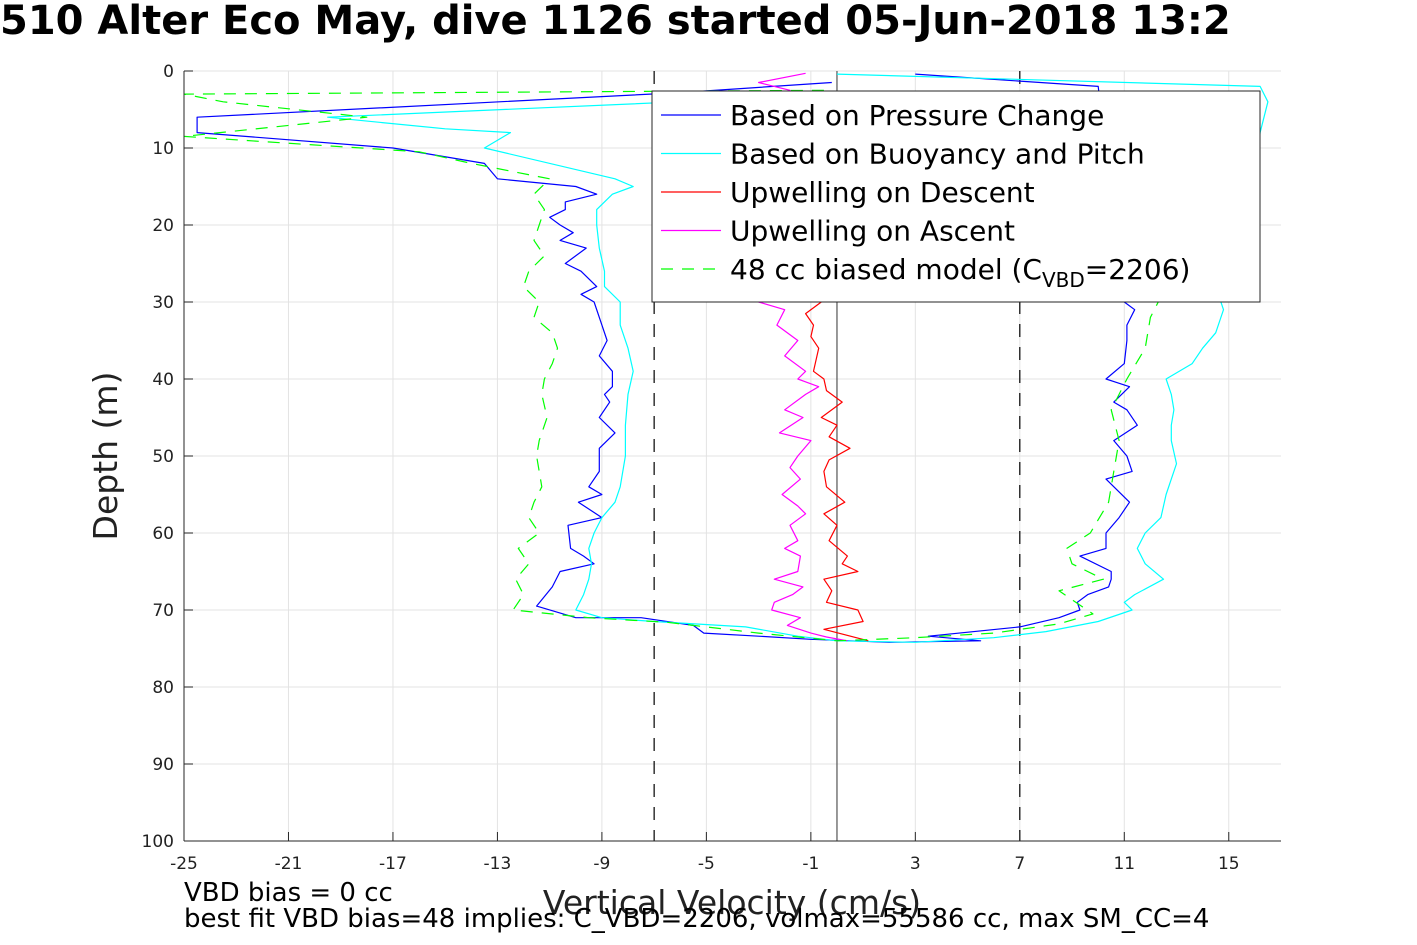  Describe the element at coordinates (163, 226) in the screenshot. I see `y-tick-label: 20` at that location.